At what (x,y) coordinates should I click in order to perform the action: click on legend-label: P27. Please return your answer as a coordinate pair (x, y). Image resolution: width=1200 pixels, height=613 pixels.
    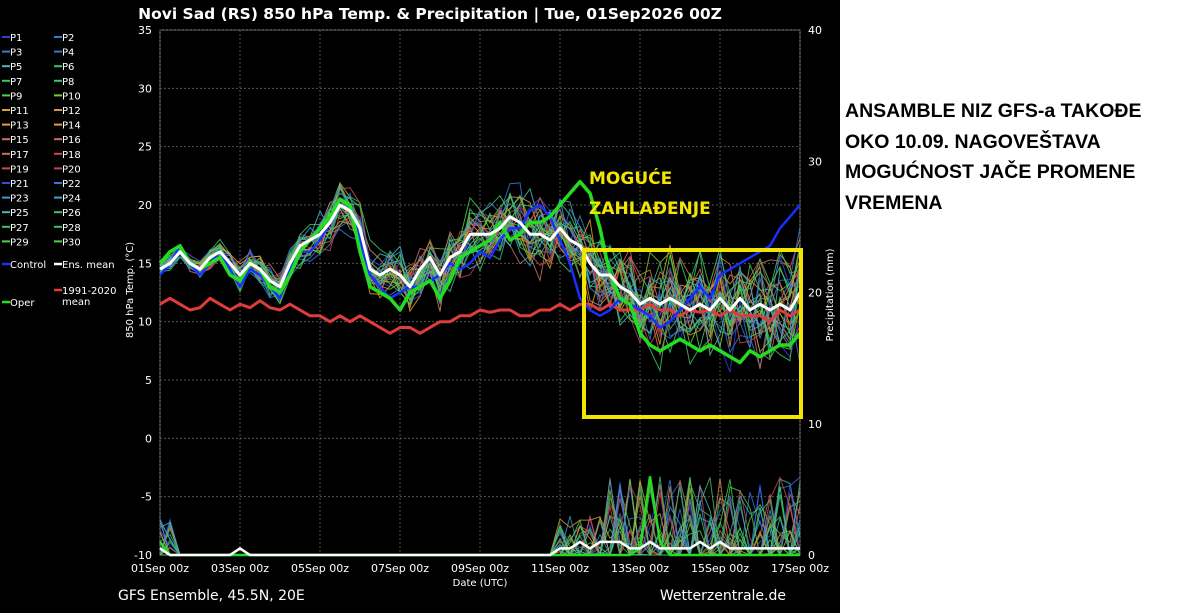
    Looking at the image, I should click on (19, 228).